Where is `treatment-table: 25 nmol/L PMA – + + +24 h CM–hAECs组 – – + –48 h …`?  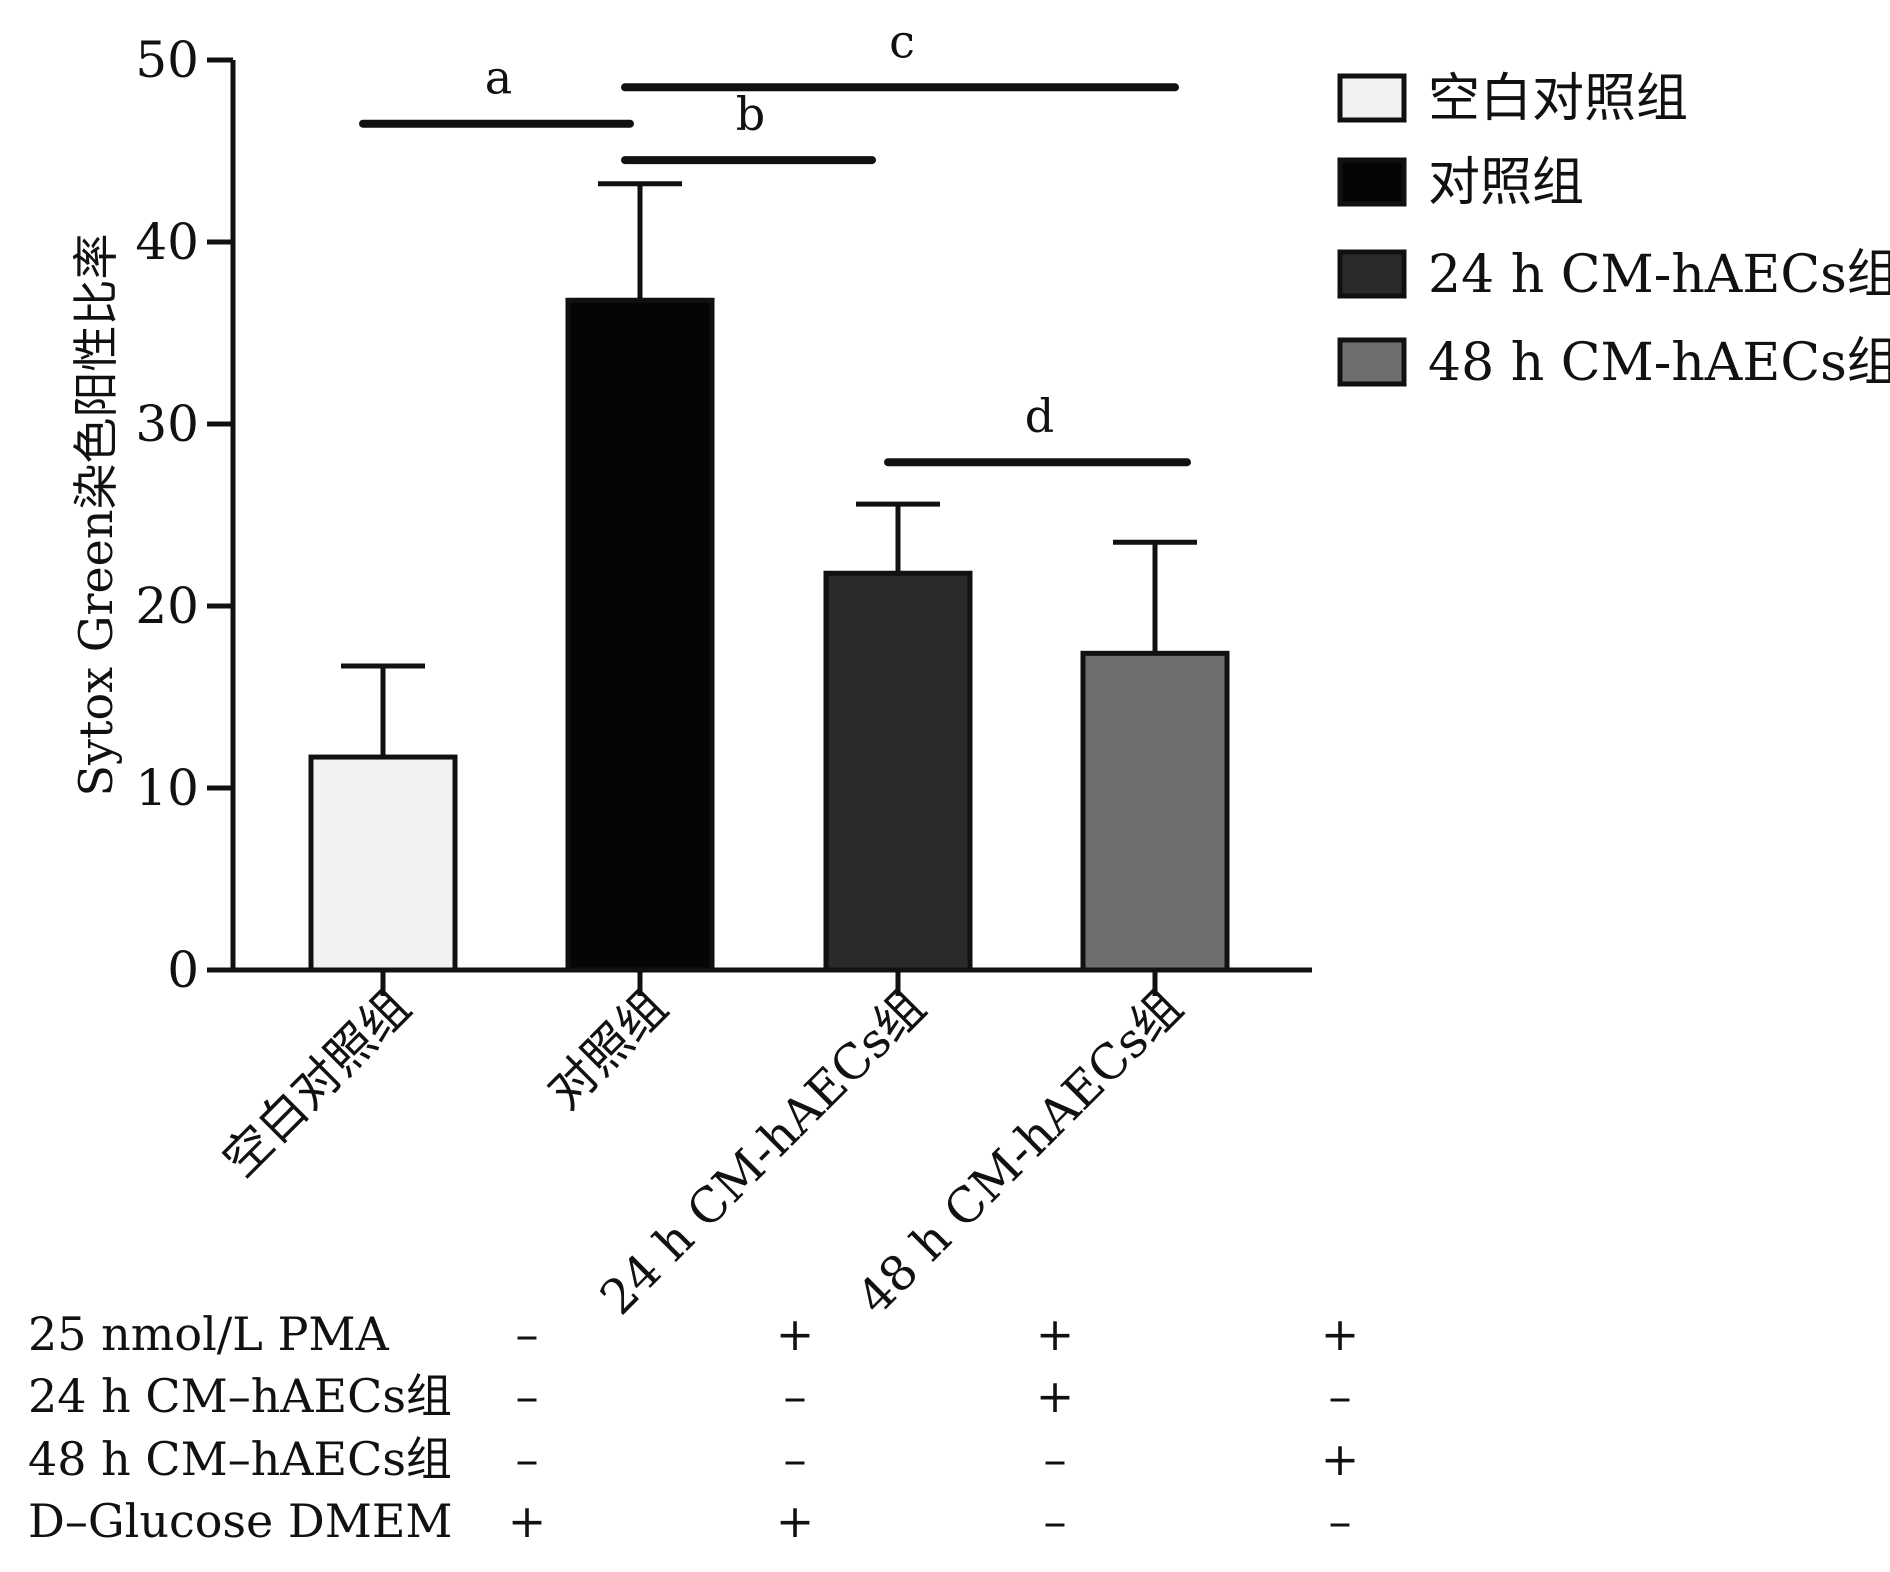 treatment-table: 25 nmol/L PMA – + + +24 h CM–hAECs组 – – + –48 h … is located at coordinates (693, 1427).